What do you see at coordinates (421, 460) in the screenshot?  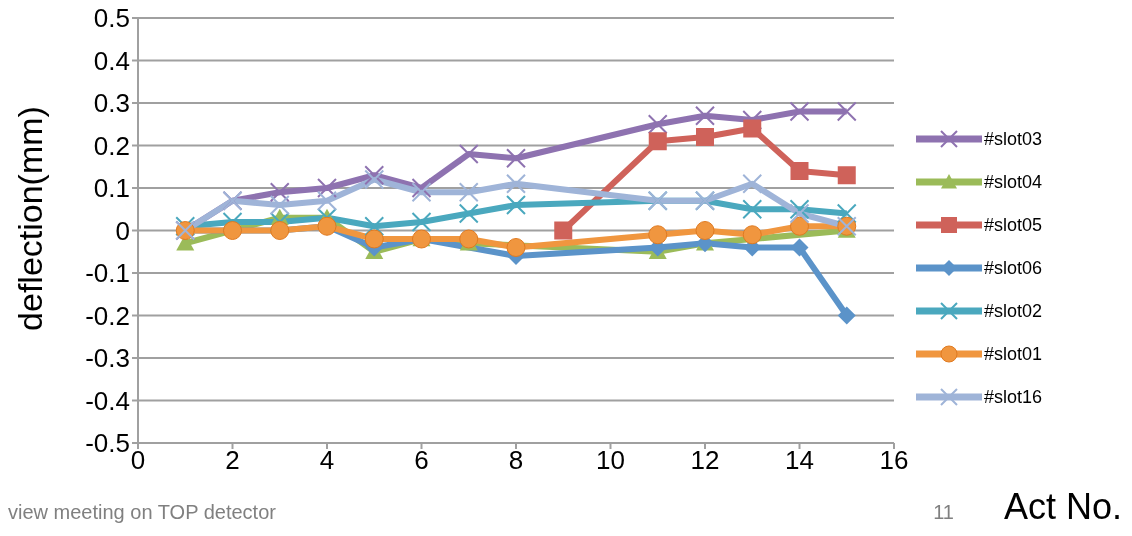 I see `x-tick-label: 6` at bounding box center [421, 460].